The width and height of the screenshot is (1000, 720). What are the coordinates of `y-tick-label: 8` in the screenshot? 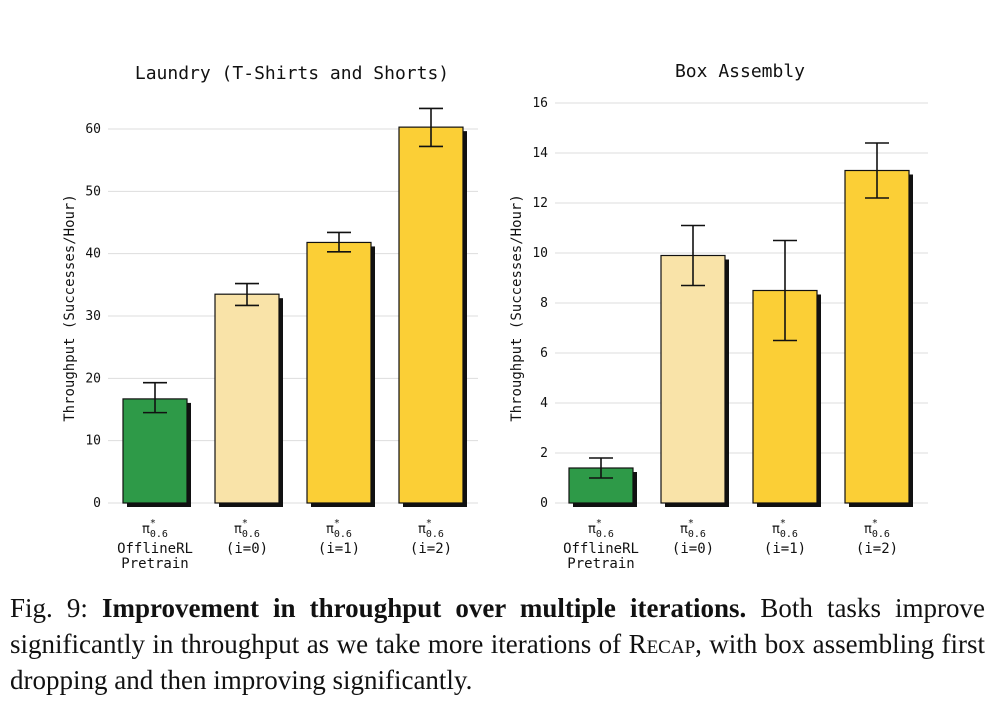 It's located at (544, 303).